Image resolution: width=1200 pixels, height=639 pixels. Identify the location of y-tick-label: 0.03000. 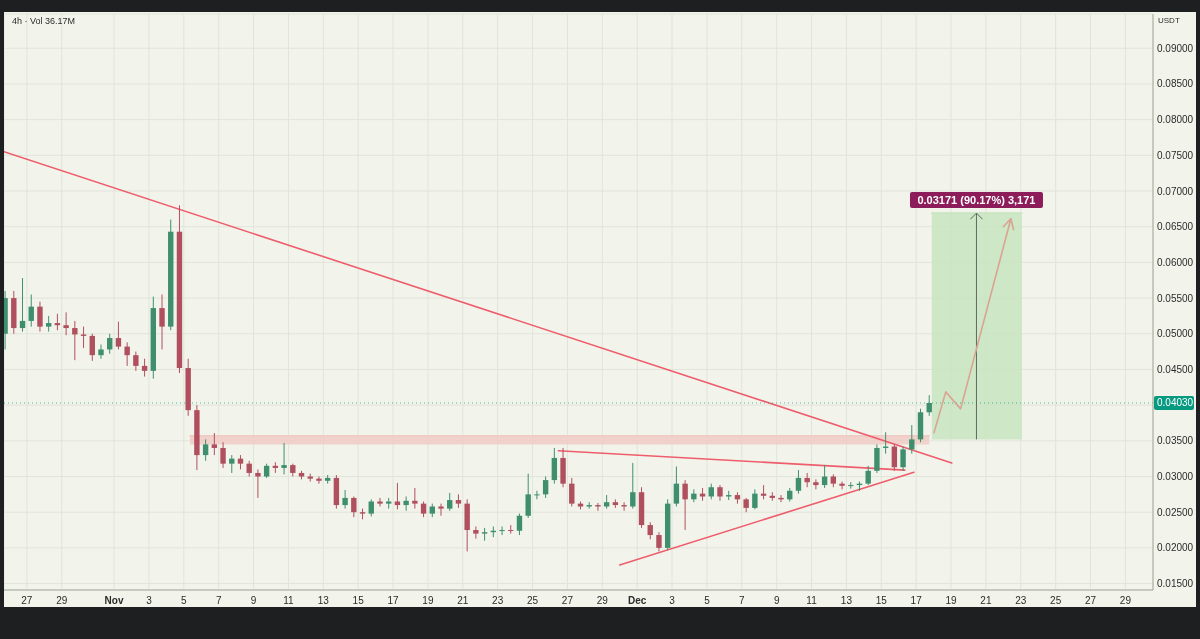
(1175, 477).